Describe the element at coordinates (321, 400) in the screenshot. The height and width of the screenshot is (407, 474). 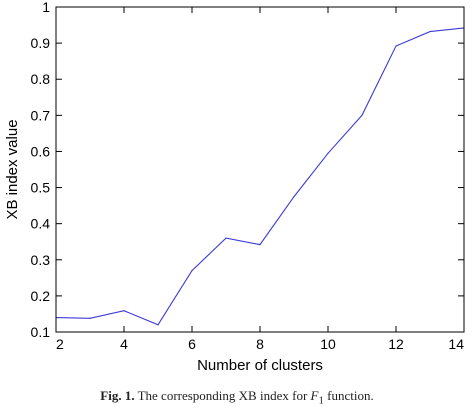
I see `caption-subscript: 1` at that location.